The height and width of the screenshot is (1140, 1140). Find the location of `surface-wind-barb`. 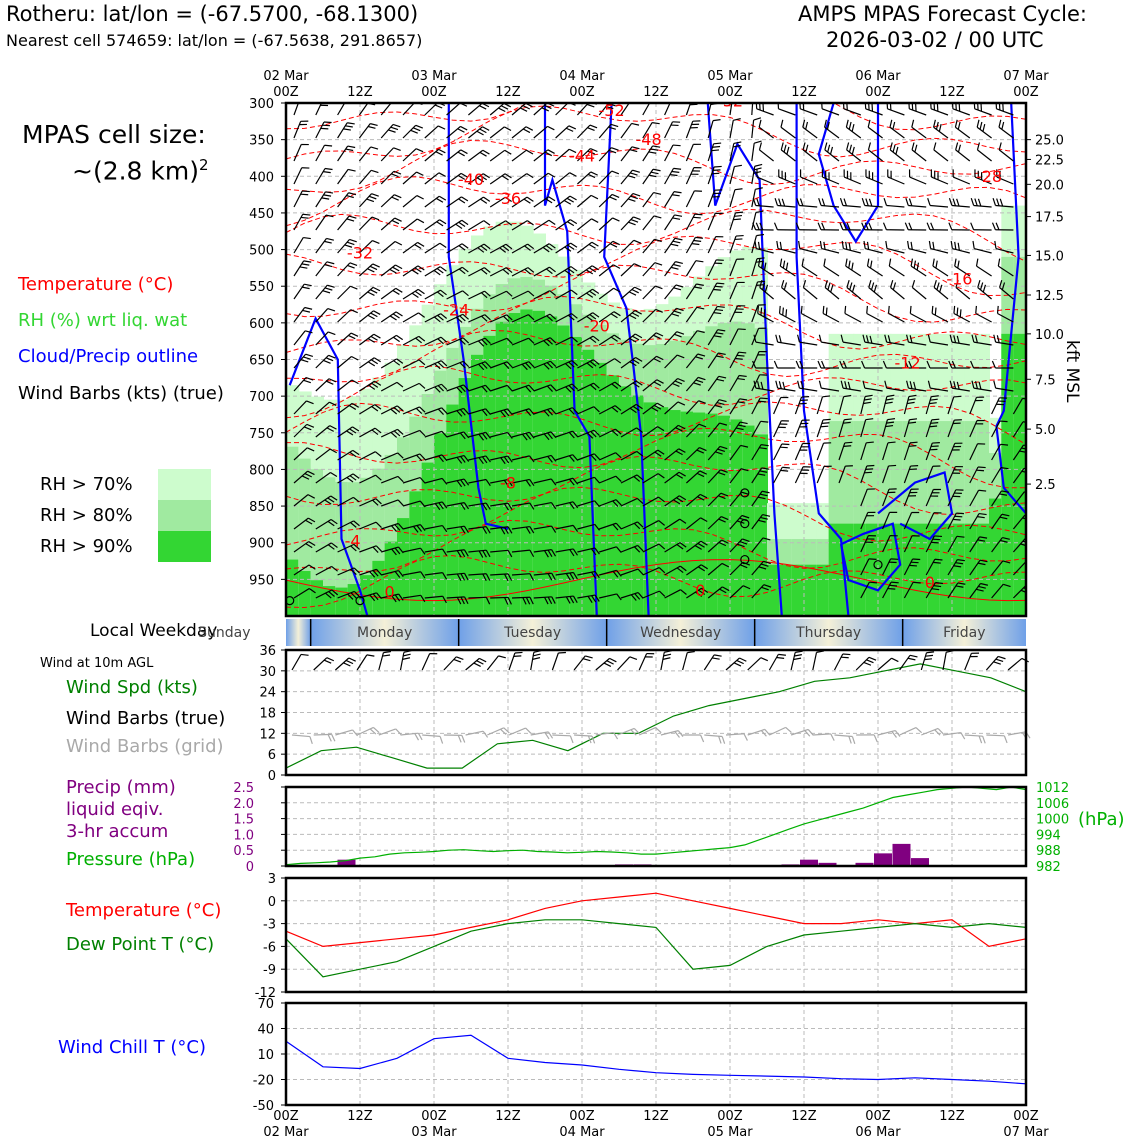

surface-wind-barb is located at coordinates (453, 663).